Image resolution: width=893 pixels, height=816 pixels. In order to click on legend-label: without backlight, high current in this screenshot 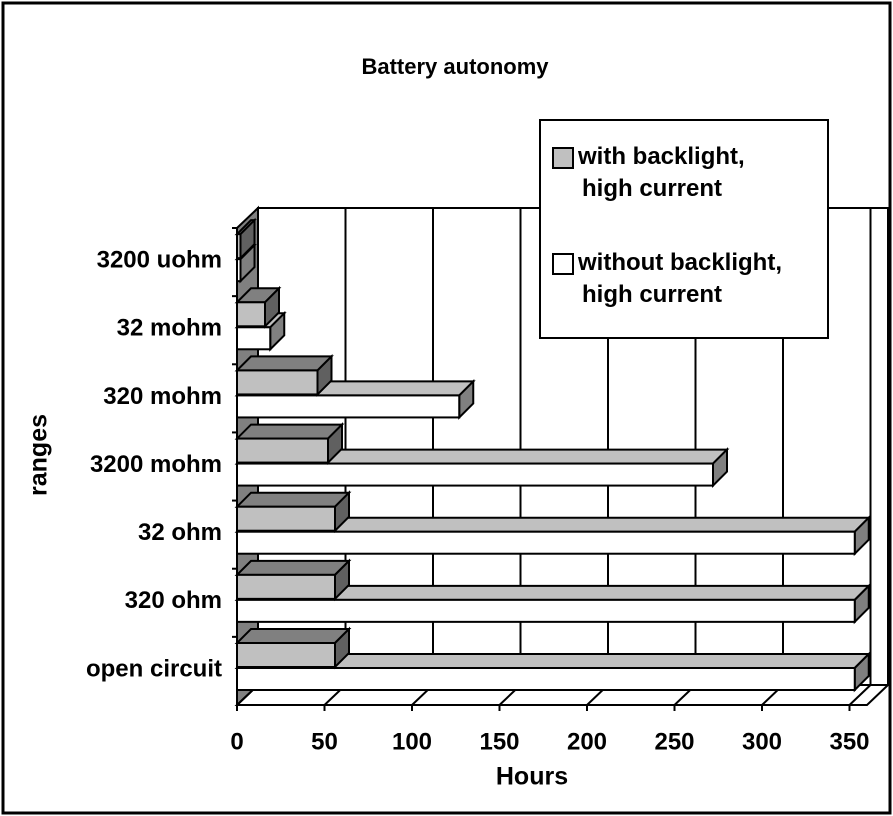, I will do `click(679, 278)`.